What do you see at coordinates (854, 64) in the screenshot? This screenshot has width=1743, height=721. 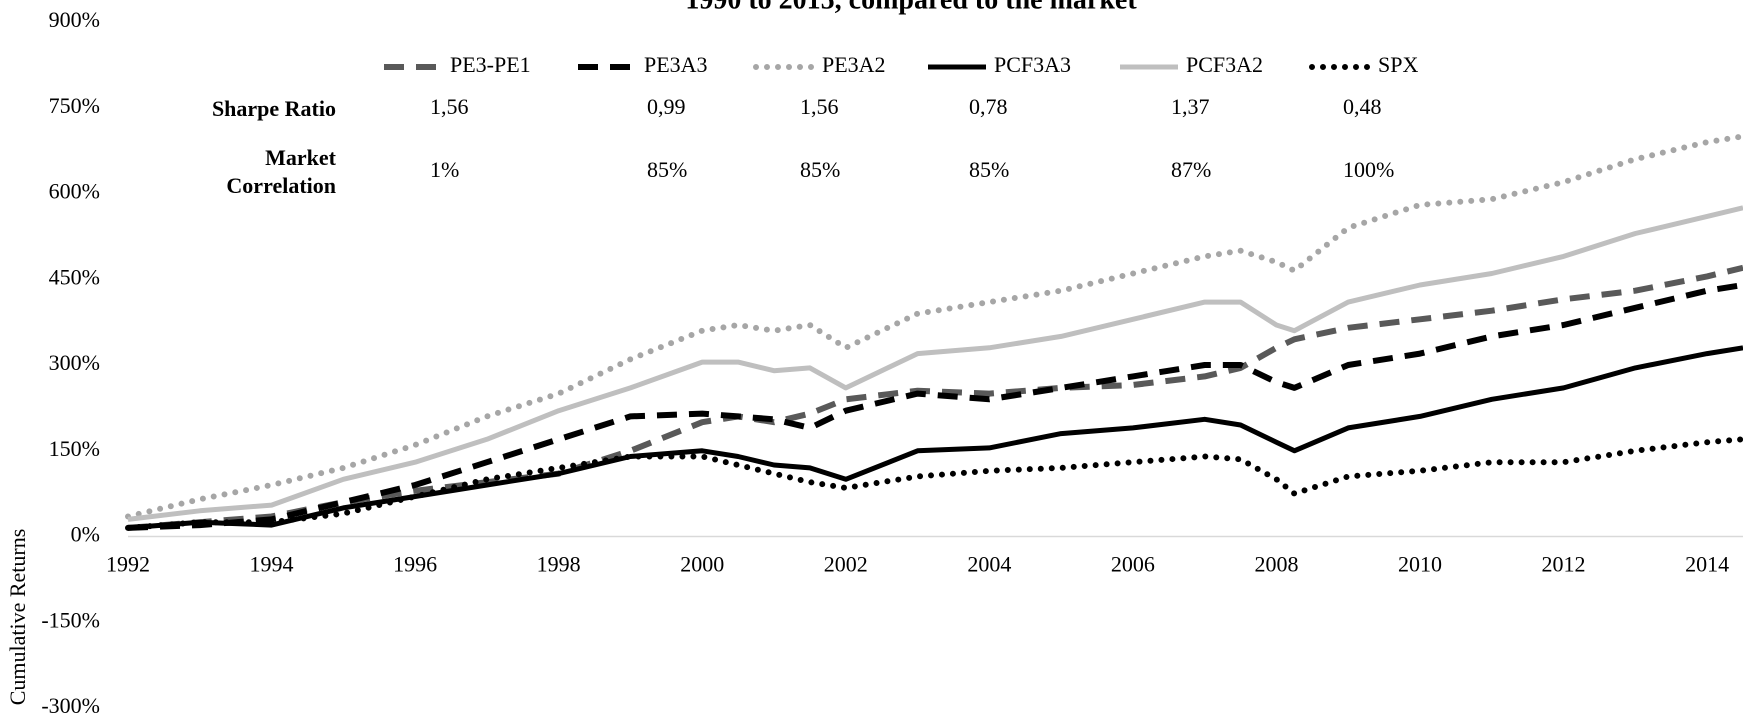 I see `legend-label: PE3A2` at bounding box center [854, 64].